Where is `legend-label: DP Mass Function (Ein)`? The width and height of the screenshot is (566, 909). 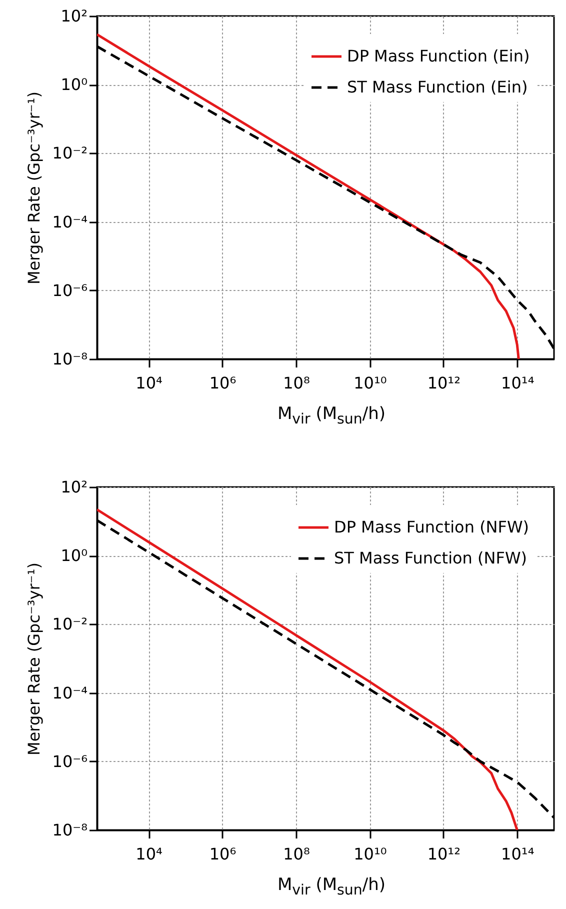 legend-label: DP Mass Function (Ein) is located at coordinates (438, 56).